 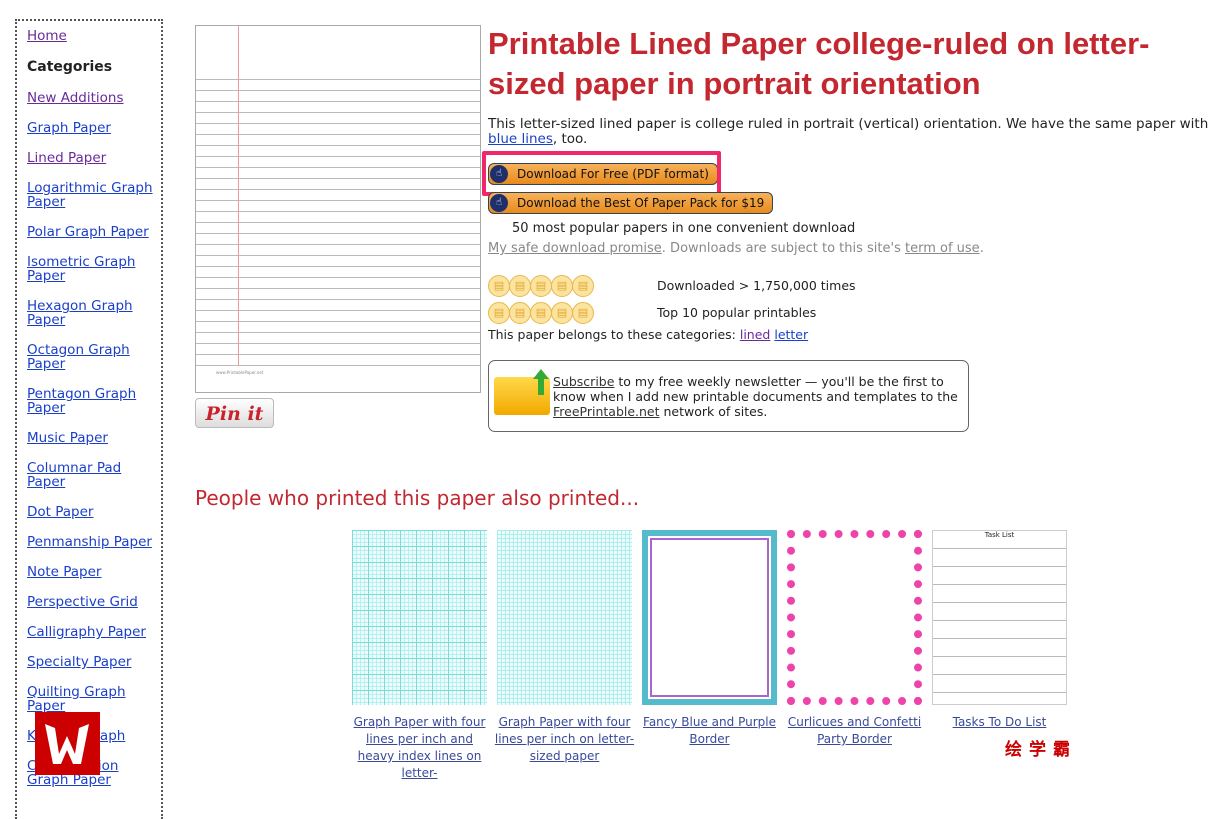 I want to click on category-lined-link: lined, so click(x=755, y=334).